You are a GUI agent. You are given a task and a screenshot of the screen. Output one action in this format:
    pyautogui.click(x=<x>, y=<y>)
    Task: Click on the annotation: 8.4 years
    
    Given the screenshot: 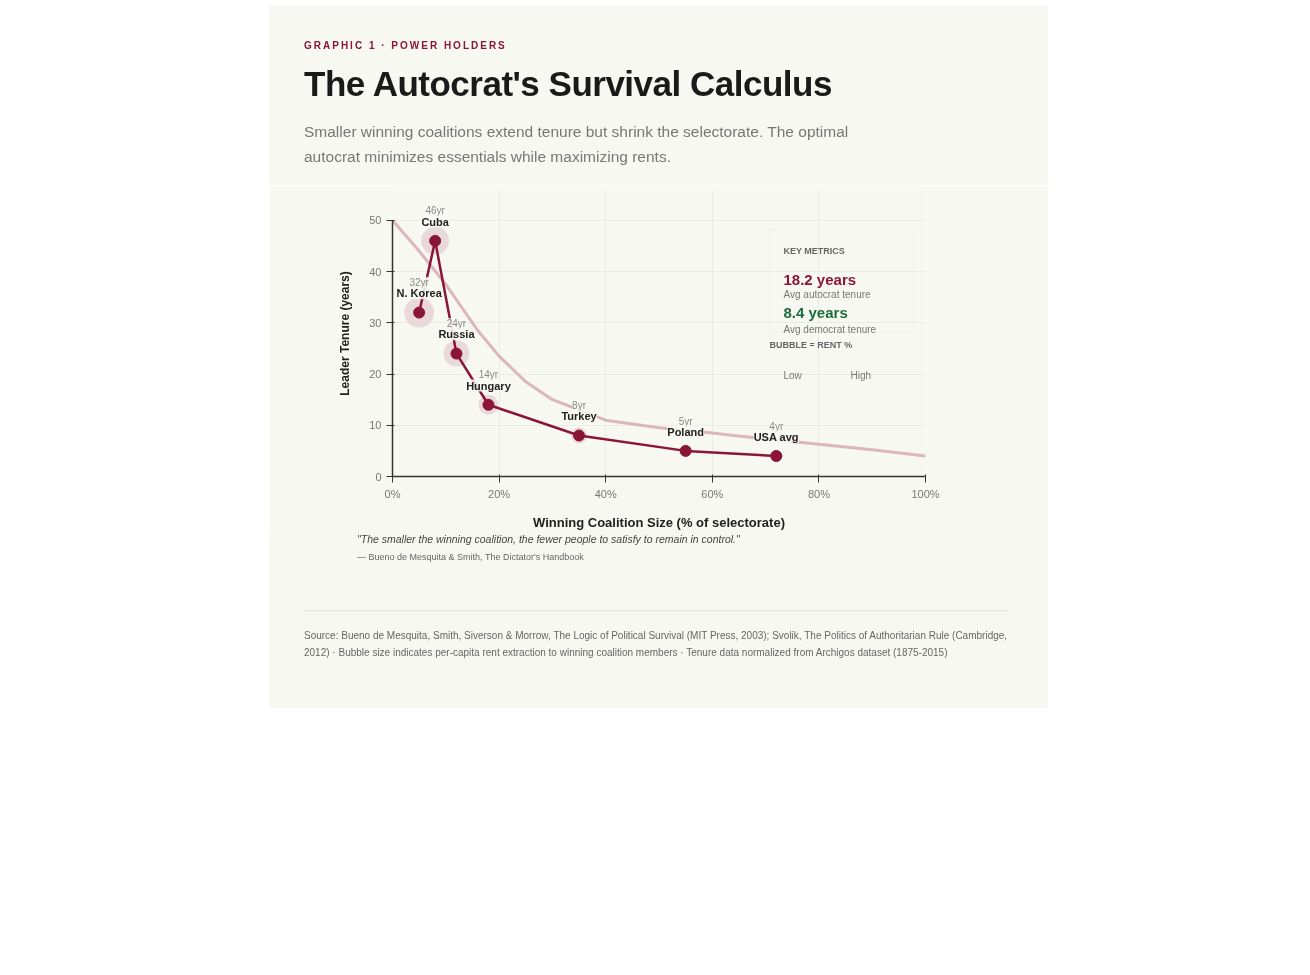 What is the action you would take?
    pyautogui.click(x=815, y=313)
    